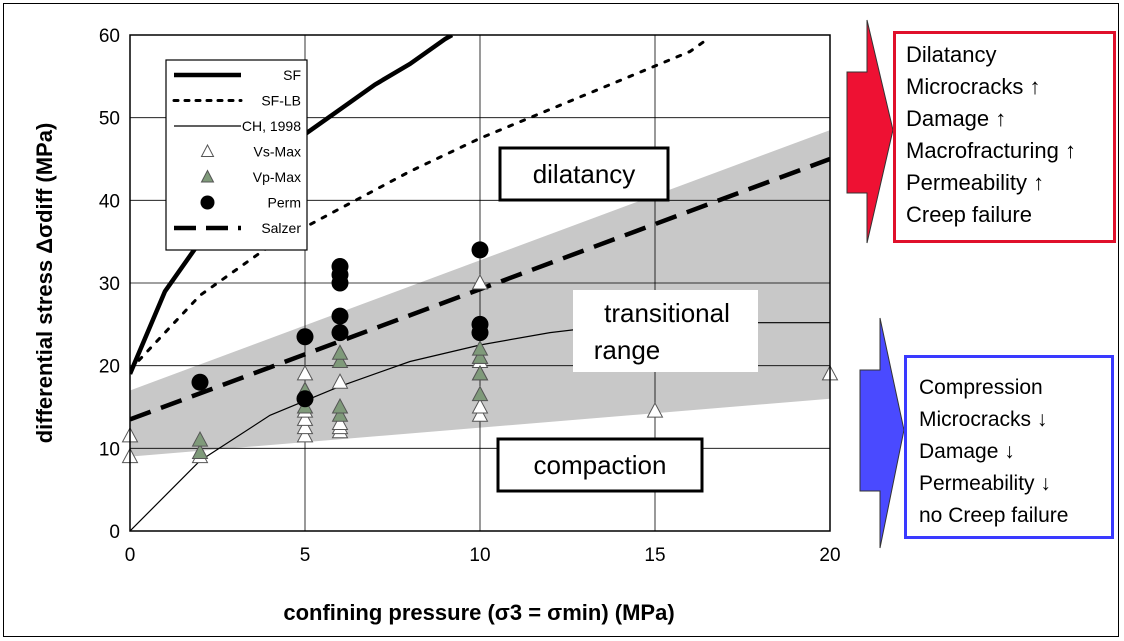 The height and width of the screenshot is (641, 1124). I want to click on legend-label: SF-LB, so click(281, 101).